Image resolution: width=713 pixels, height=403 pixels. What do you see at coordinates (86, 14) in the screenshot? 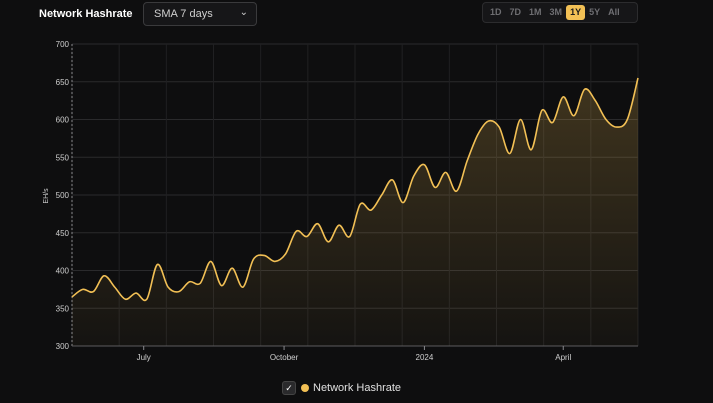
I see `page-title: Network Hashrate` at bounding box center [86, 14].